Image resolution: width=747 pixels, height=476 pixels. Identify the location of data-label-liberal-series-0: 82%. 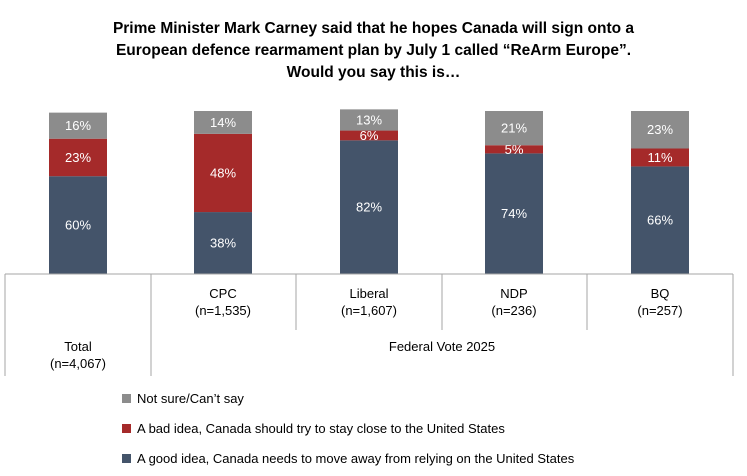
(369, 207).